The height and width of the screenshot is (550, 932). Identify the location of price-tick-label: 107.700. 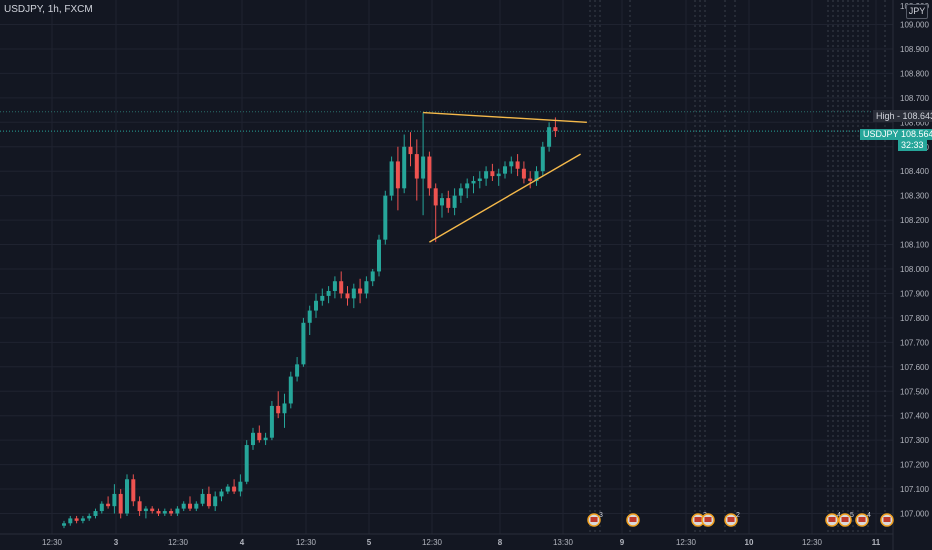
(914, 342).